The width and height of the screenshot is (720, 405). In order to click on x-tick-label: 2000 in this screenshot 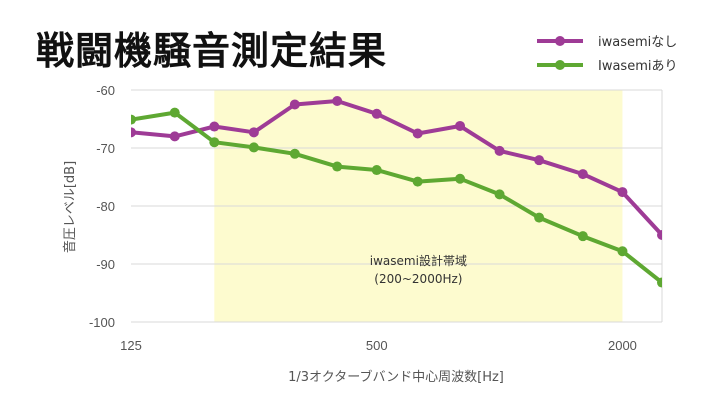, I will do `click(622, 345)`.